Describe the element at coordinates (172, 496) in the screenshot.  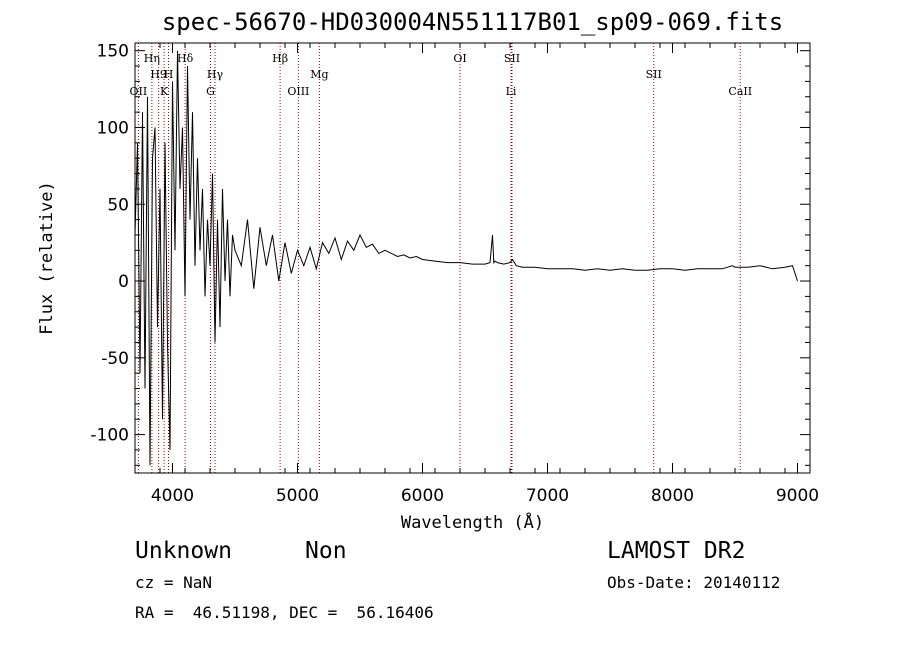
I see `x-tick-label: 4000` at that location.